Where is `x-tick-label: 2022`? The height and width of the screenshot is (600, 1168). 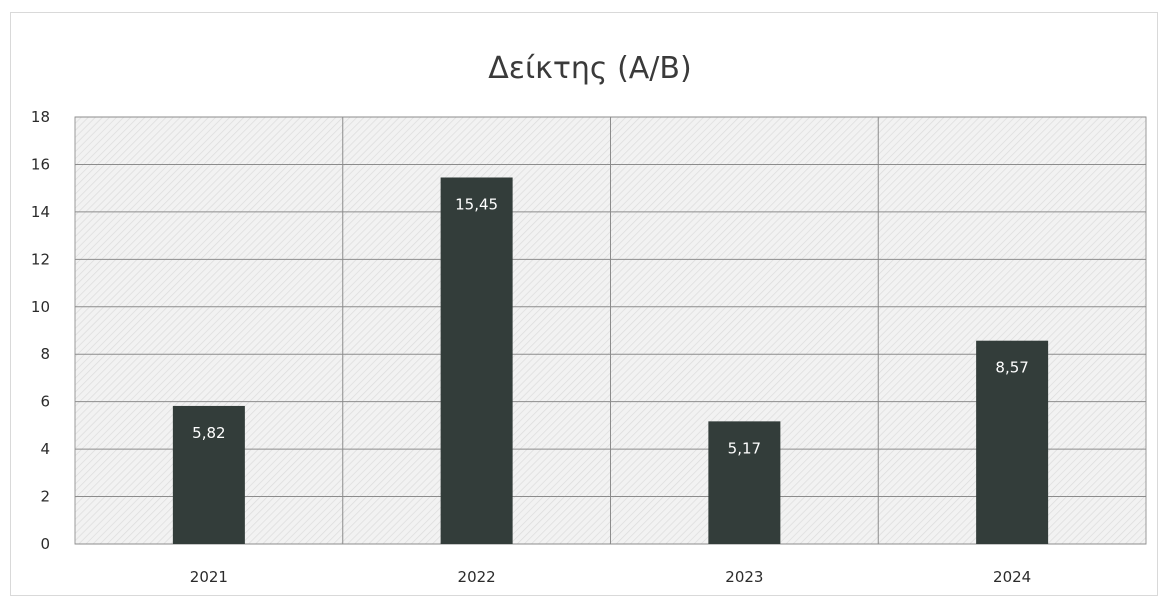
x-tick-label: 2022 is located at coordinates (477, 577).